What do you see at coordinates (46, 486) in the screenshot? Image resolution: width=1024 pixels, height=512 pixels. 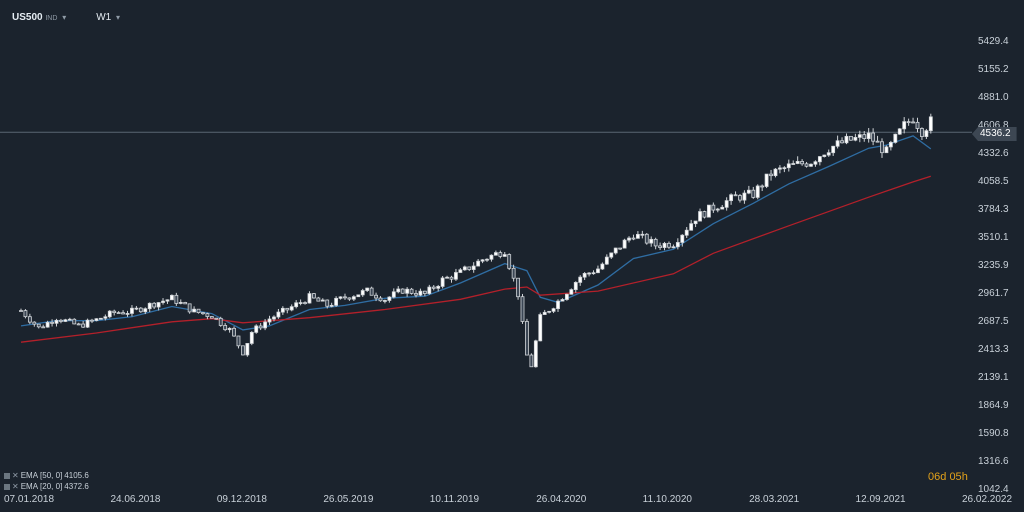 I see `legend-ema-20: ✕ EMA [20, 0] 4372.6` at bounding box center [46, 486].